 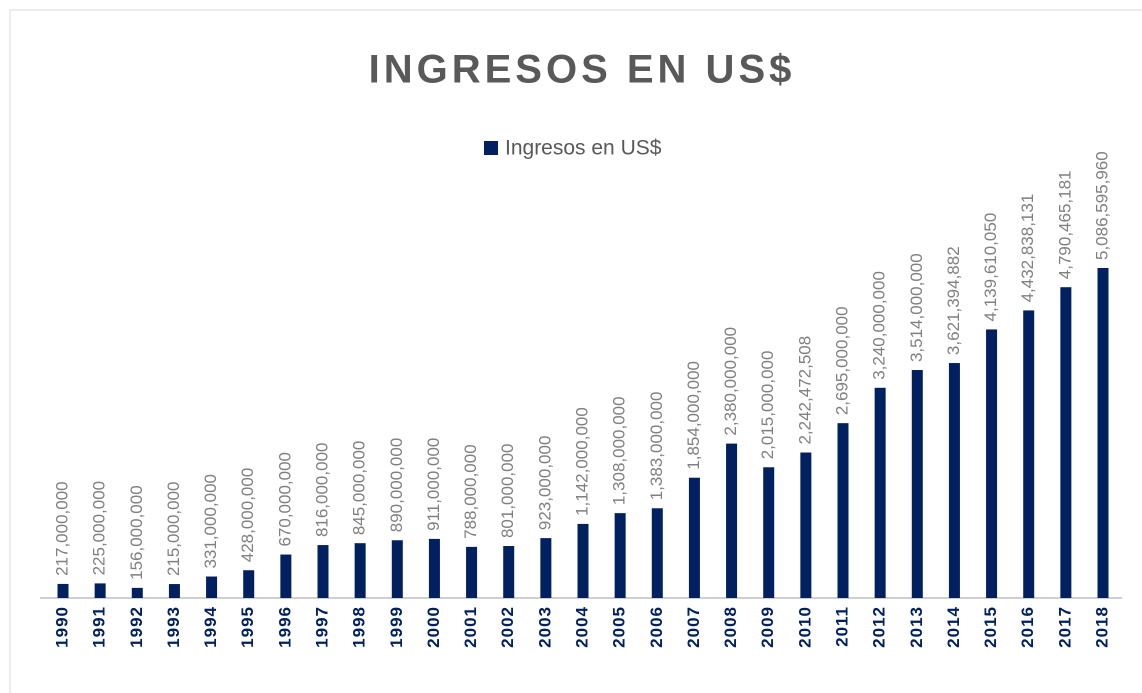 I want to click on x-tick-label: 2004, so click(x=581, y=627).